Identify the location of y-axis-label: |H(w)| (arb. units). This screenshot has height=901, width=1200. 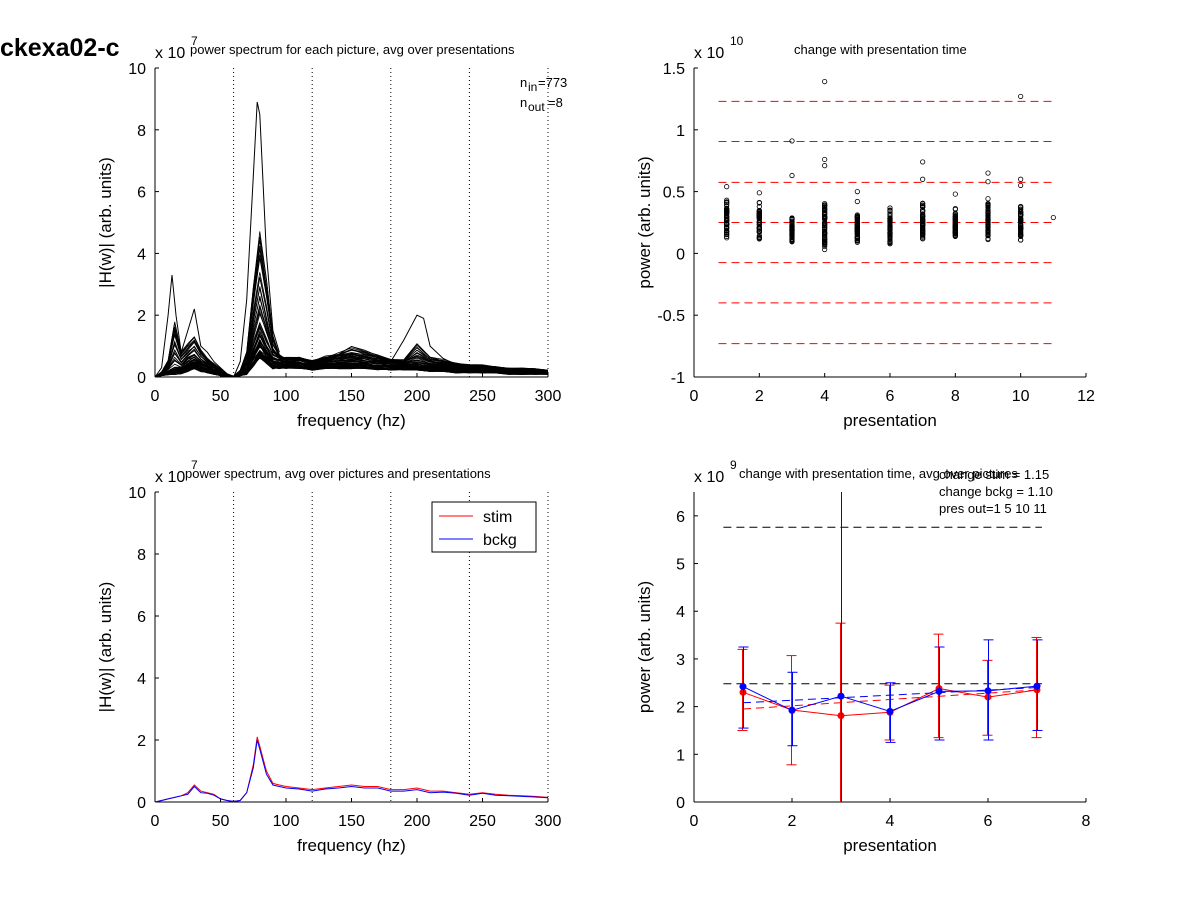
(105, 222).